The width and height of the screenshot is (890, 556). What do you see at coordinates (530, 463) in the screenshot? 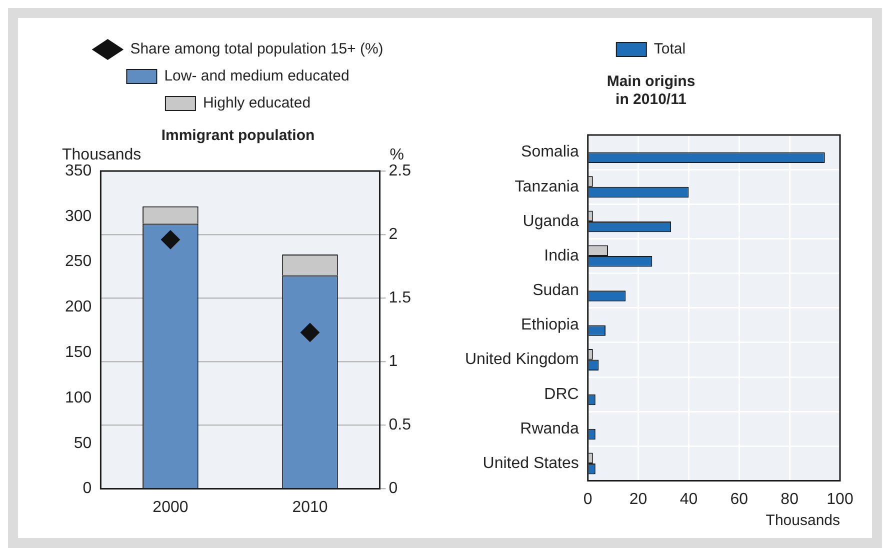
I see `y-tick-label: United States` at bounding box center [530, 463].